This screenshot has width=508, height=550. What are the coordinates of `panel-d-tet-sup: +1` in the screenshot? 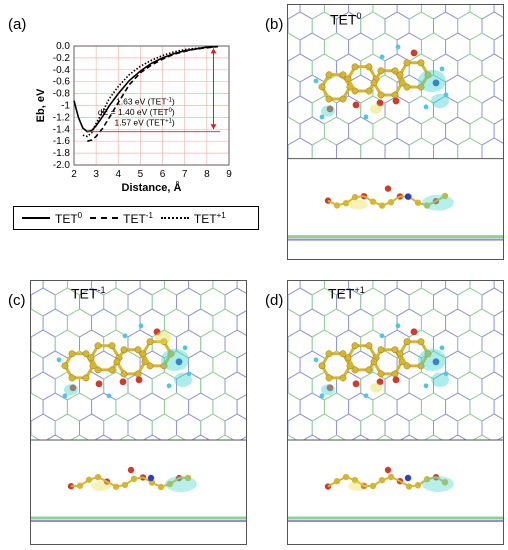 It's located at (359, 290).